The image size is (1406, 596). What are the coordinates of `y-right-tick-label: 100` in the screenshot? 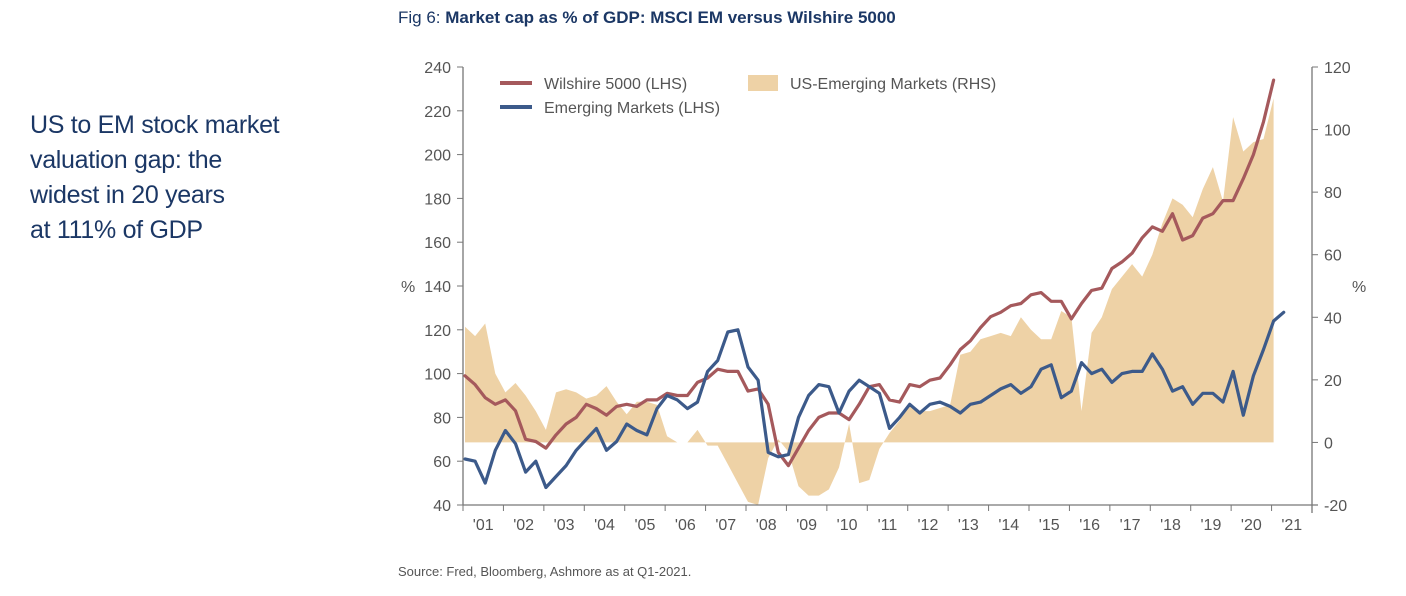 It's located at (1337, 131).